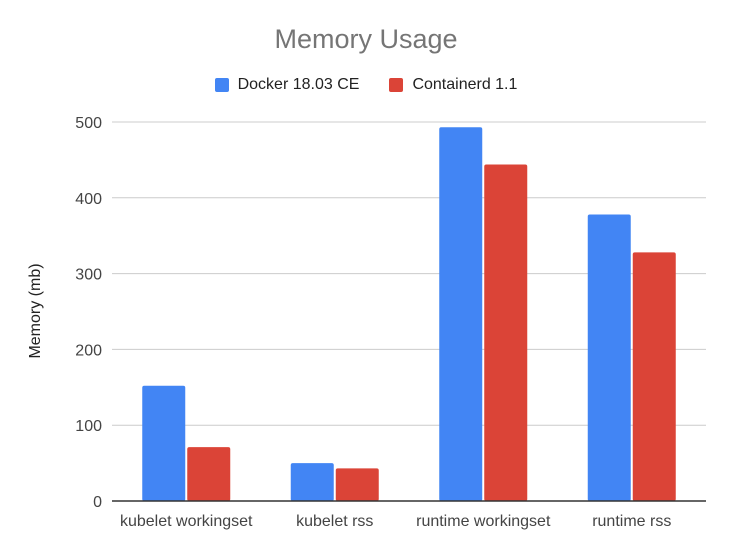 This screenshot has width=732, height=556. What do you see at coordinates (88, 199) in the screenshot?
I see `y-tick-label: 400` at bounding box center [88, 199].